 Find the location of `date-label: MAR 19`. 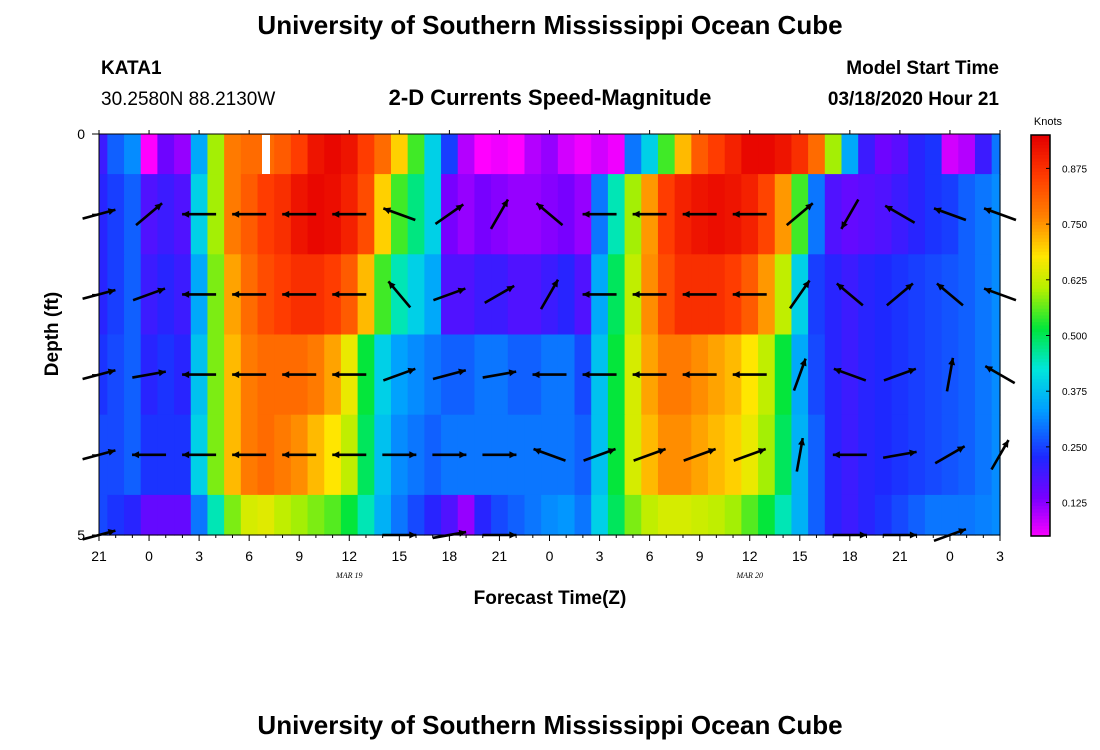

date-label: MAR 19 is located at coordinates (348, 575).